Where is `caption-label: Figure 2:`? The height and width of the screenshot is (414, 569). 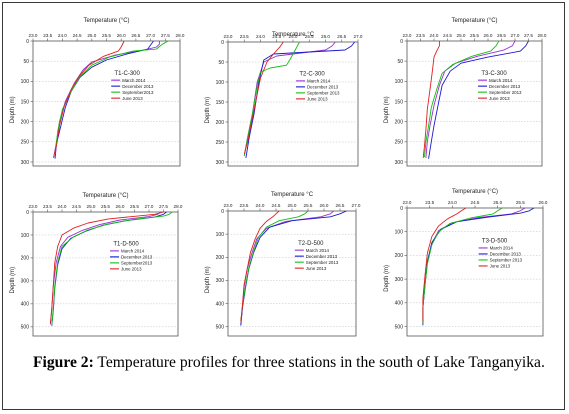
caption-label: Figure 2: is located at coordinates (63, 362).